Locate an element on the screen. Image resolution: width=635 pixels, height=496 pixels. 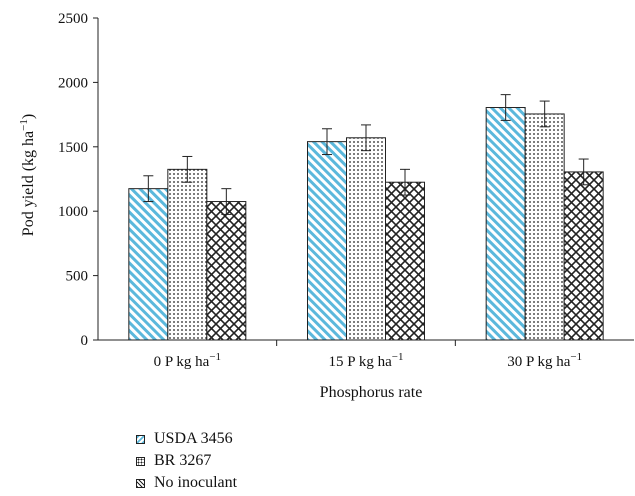
legend-item: USDA 3456 is located at coordinates (186, 439).